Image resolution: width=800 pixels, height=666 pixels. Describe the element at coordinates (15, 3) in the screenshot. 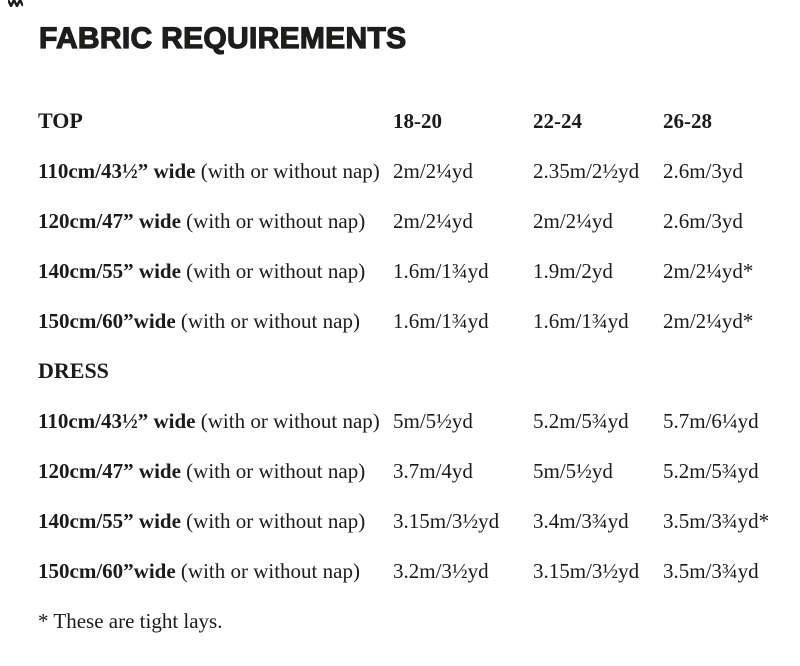

I see `zigzag-crop-mark` at that location.